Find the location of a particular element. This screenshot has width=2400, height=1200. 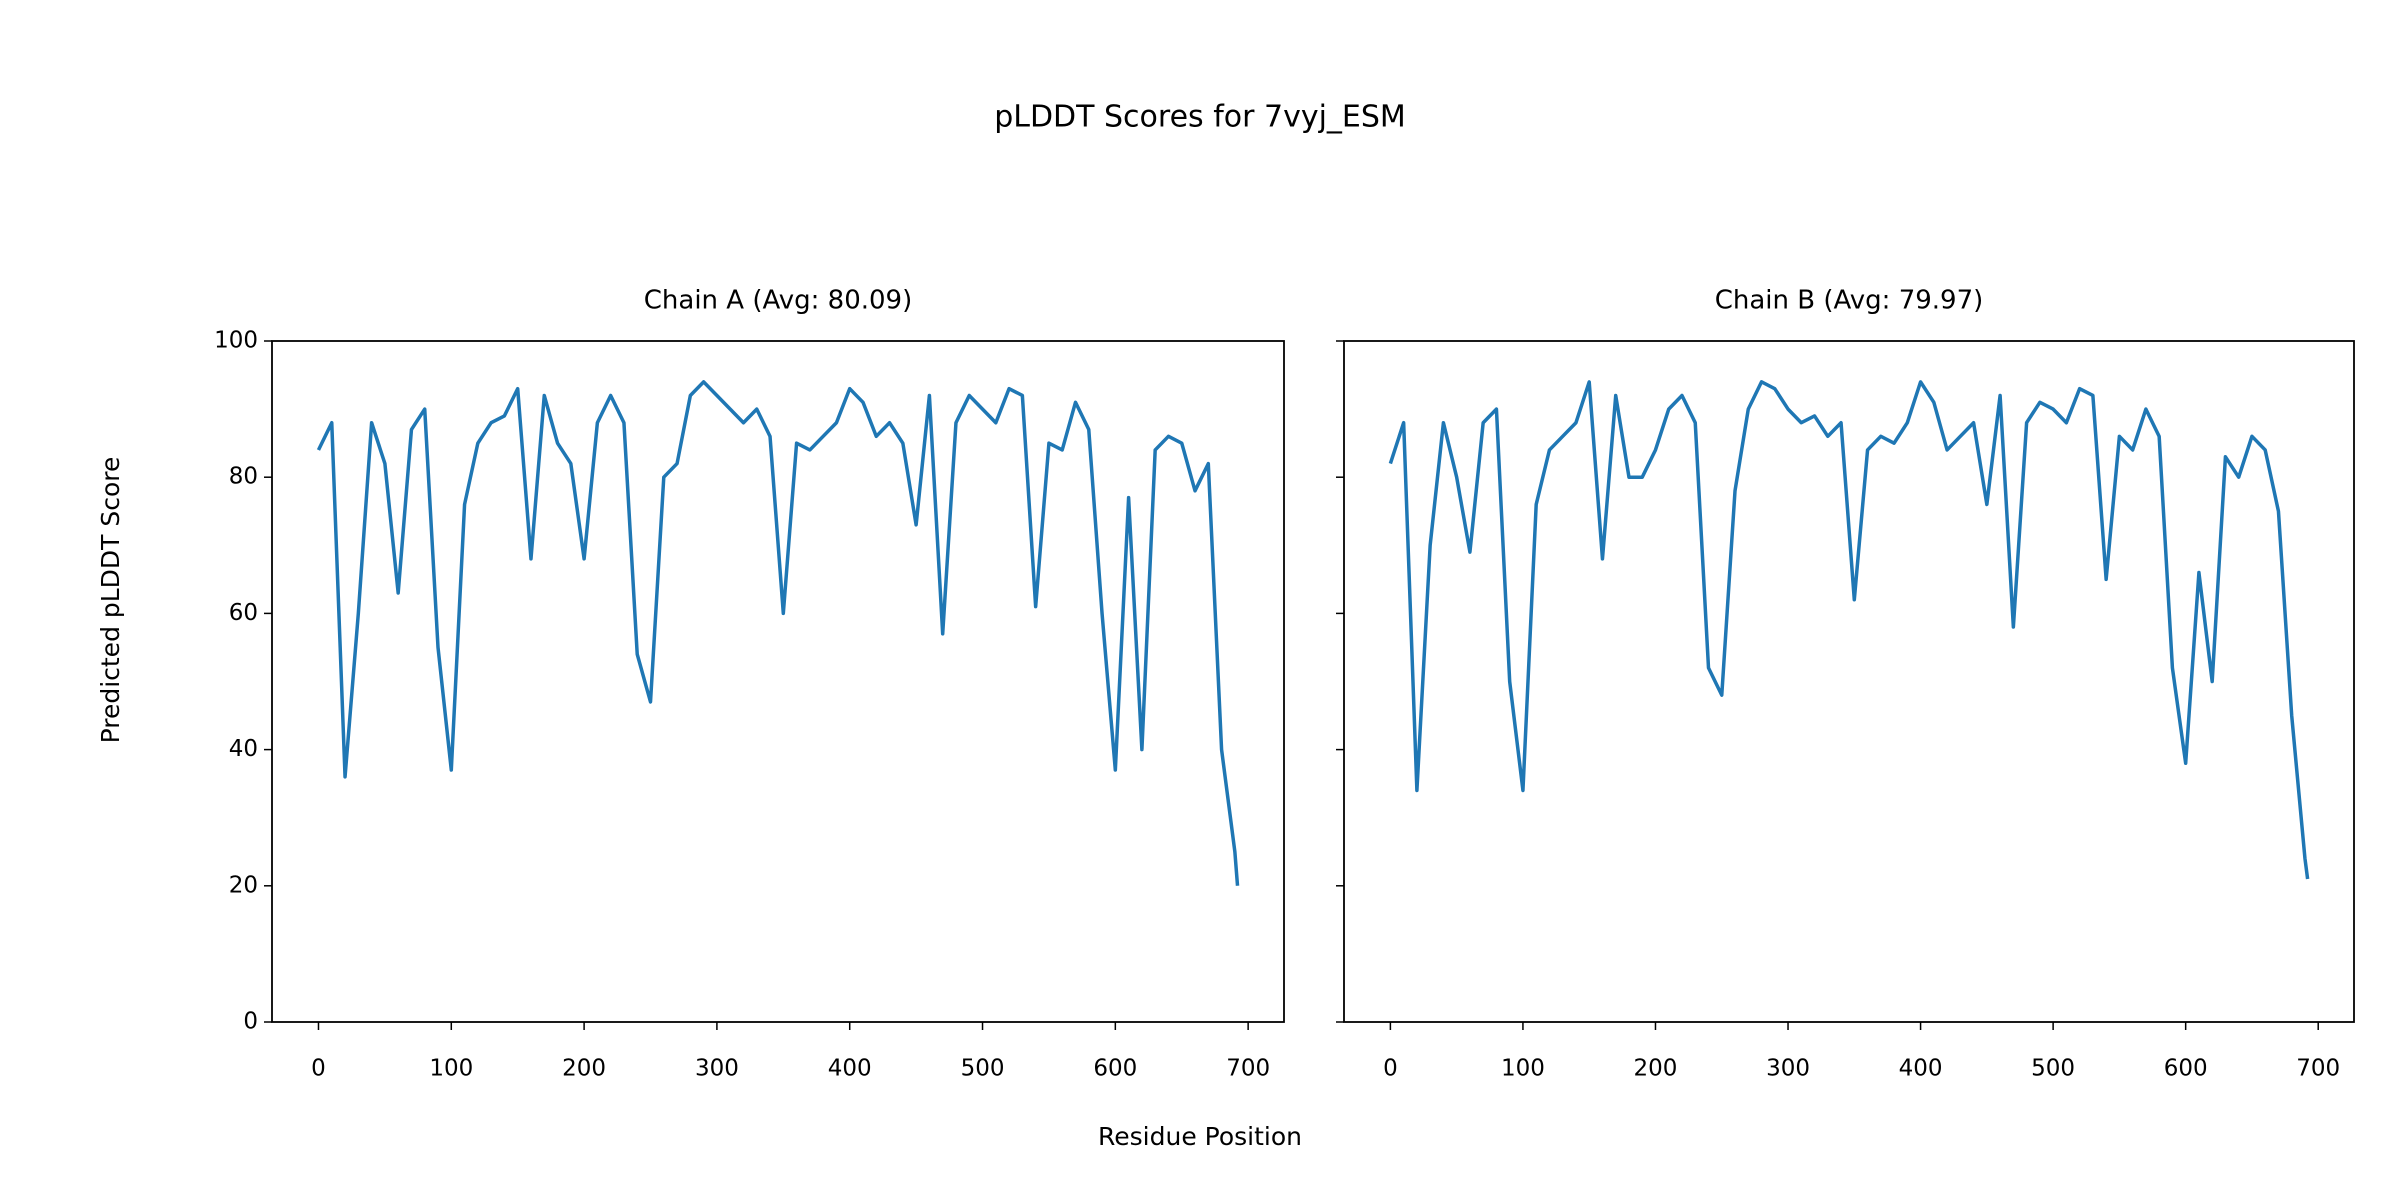

figure-title: pLDDT Scores for 7vyj_ESM is located at coordinates (1200, 117).